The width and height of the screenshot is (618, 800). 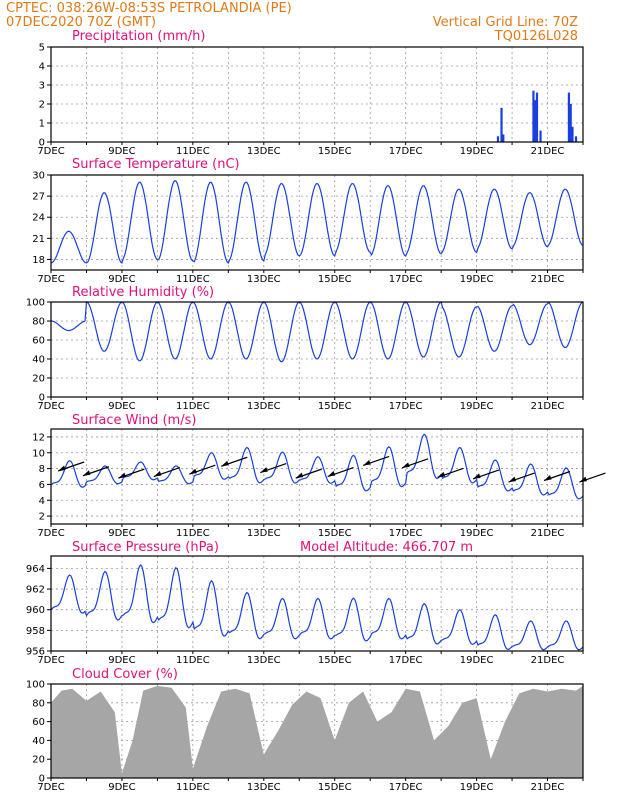 I want to click on wind-xtick-label: 11DEC, so click(x=193, y=533).